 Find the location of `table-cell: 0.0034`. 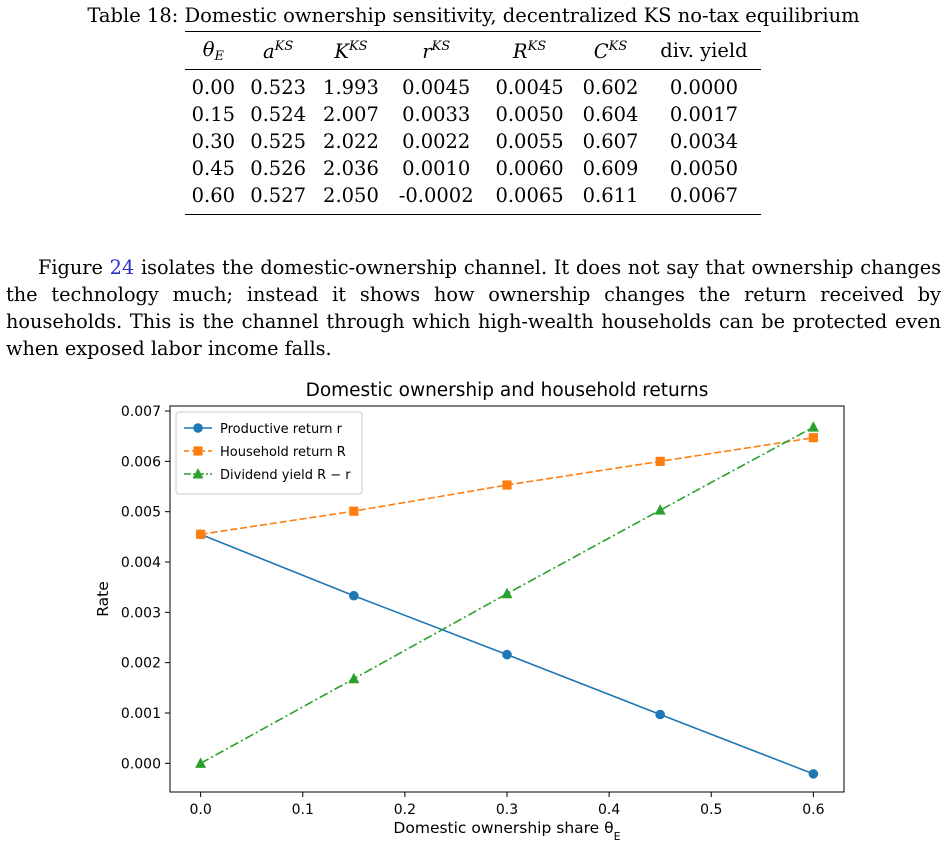

table-cell: 0.0034 is located at coordinates (704, 141).